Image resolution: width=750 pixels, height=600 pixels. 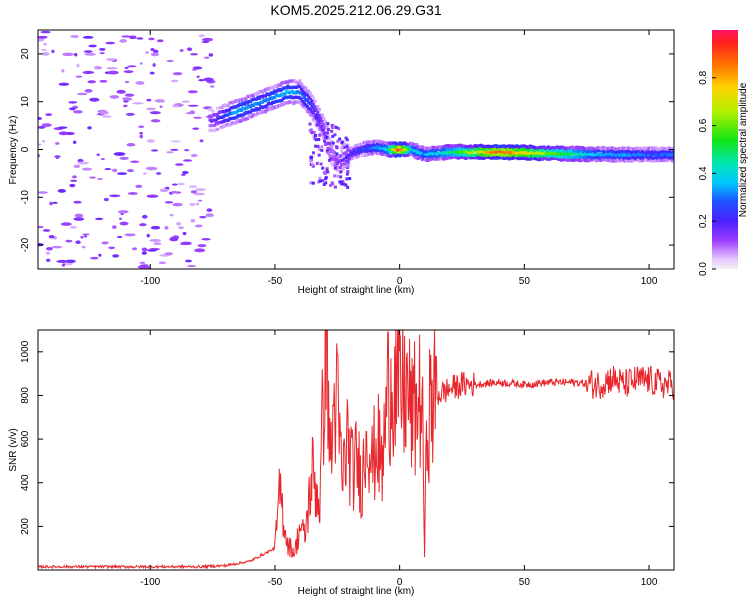 I want to click on x-tick-label: 50, so click(x=525, y=582).